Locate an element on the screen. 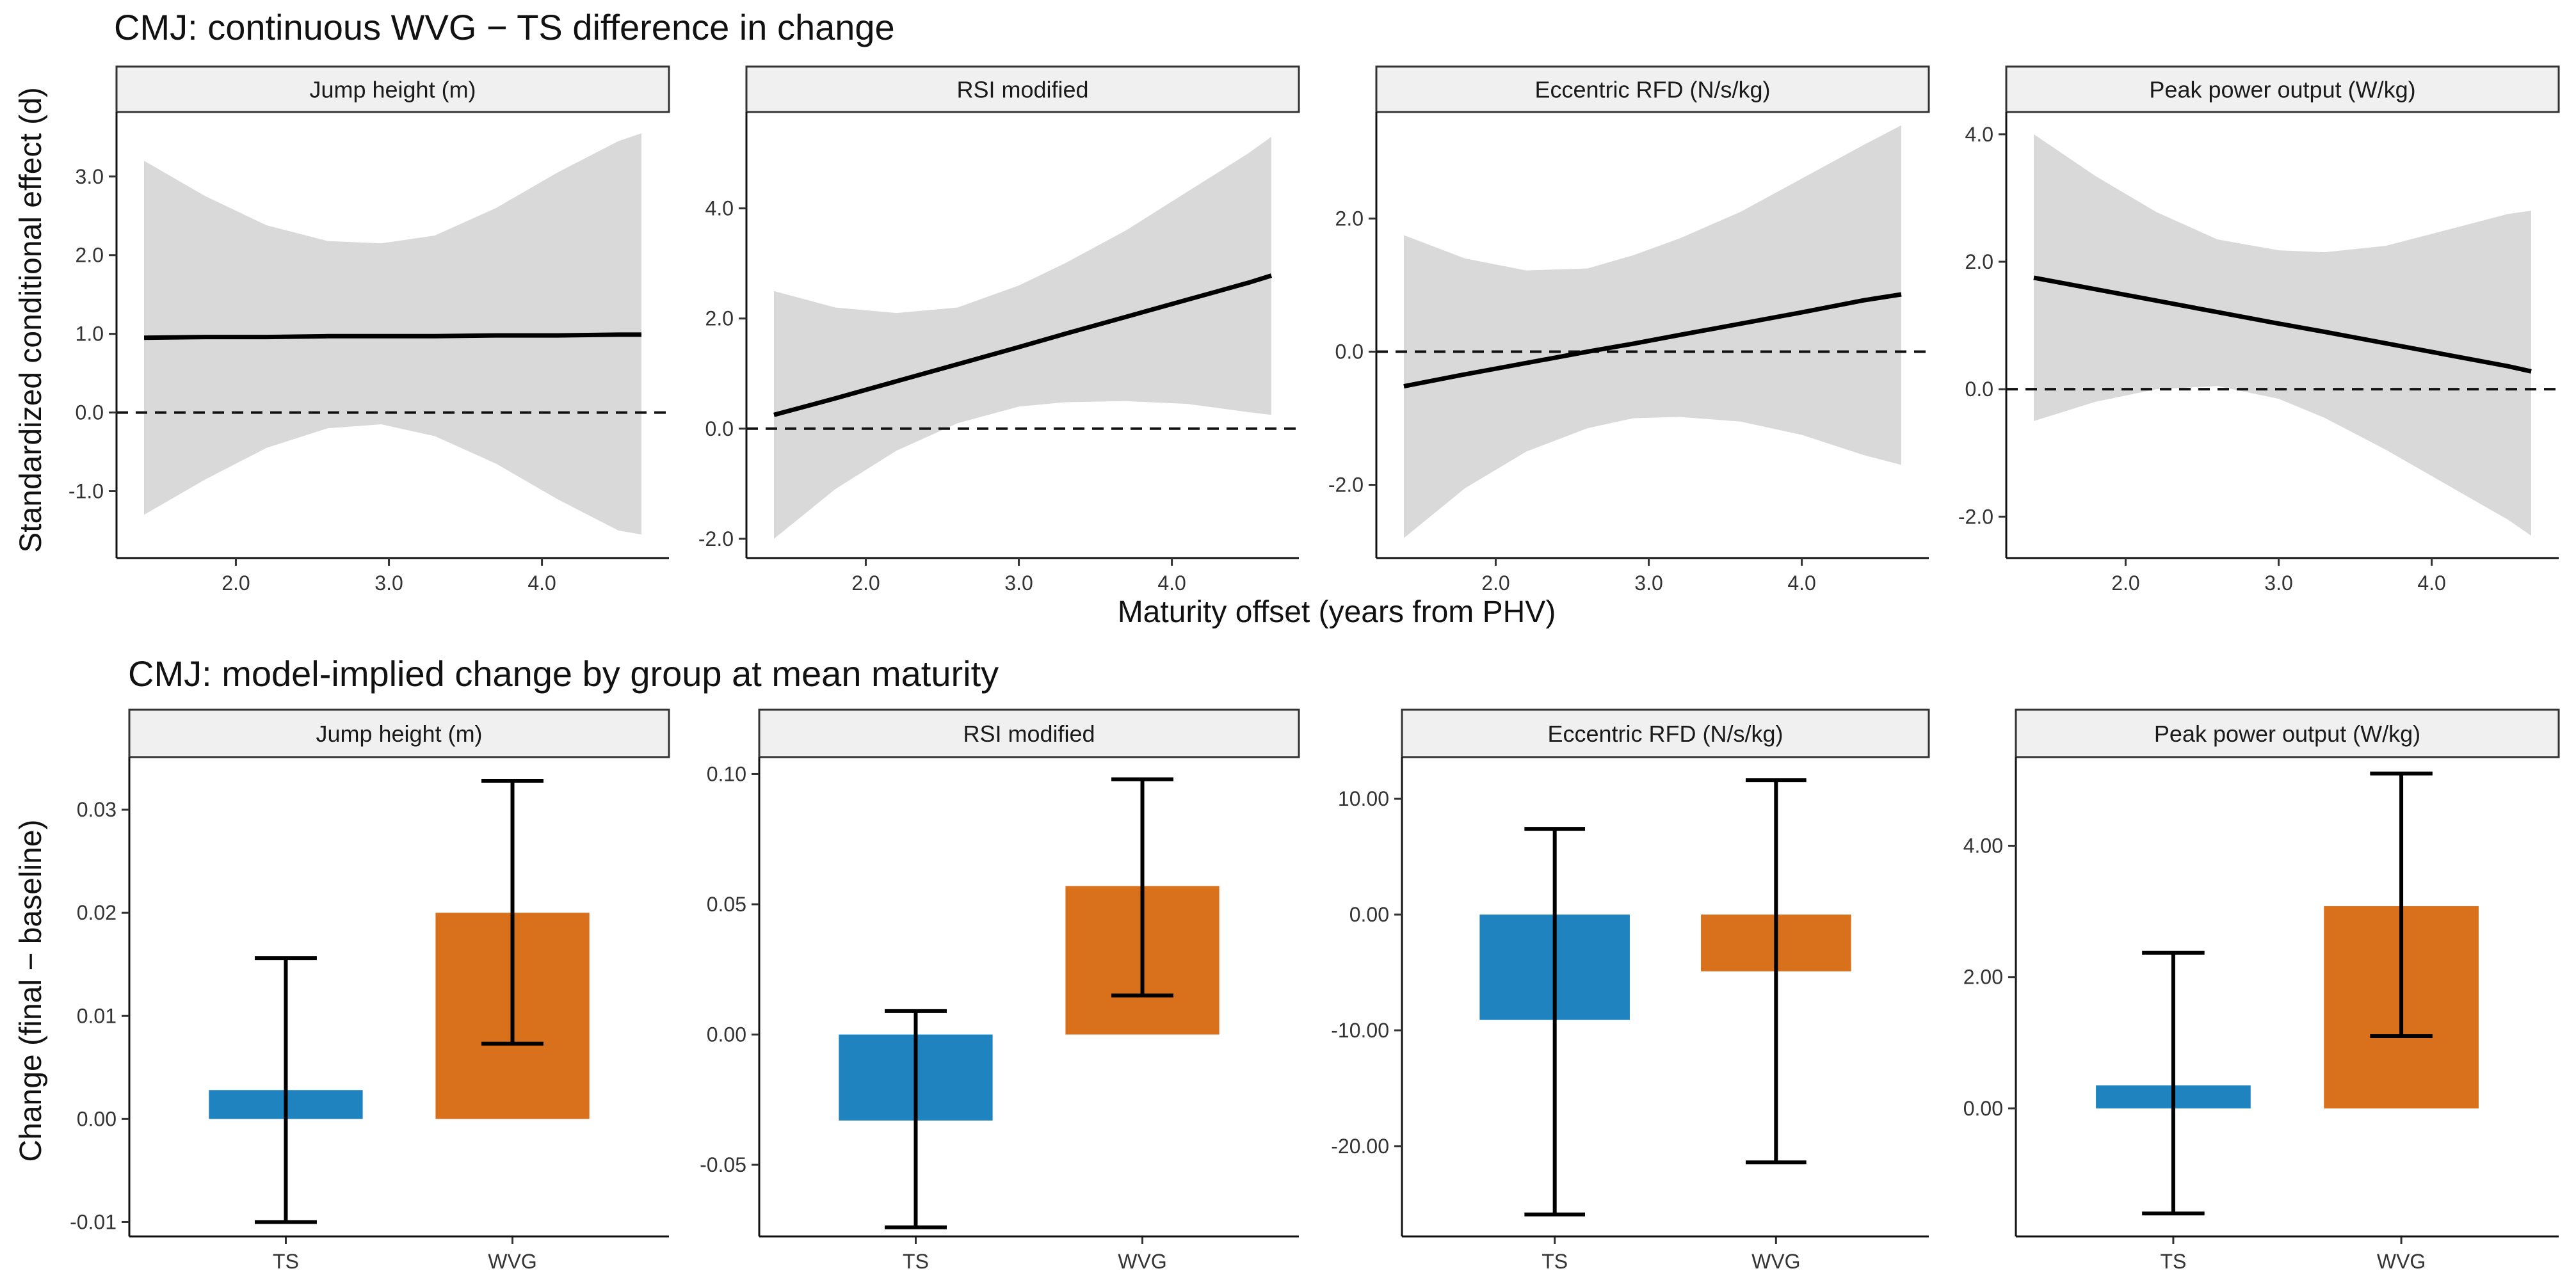 The height and width of the screenshot is (1287, 2576). y-tick-label: 10.00 is located at coordinates (1363, 798).